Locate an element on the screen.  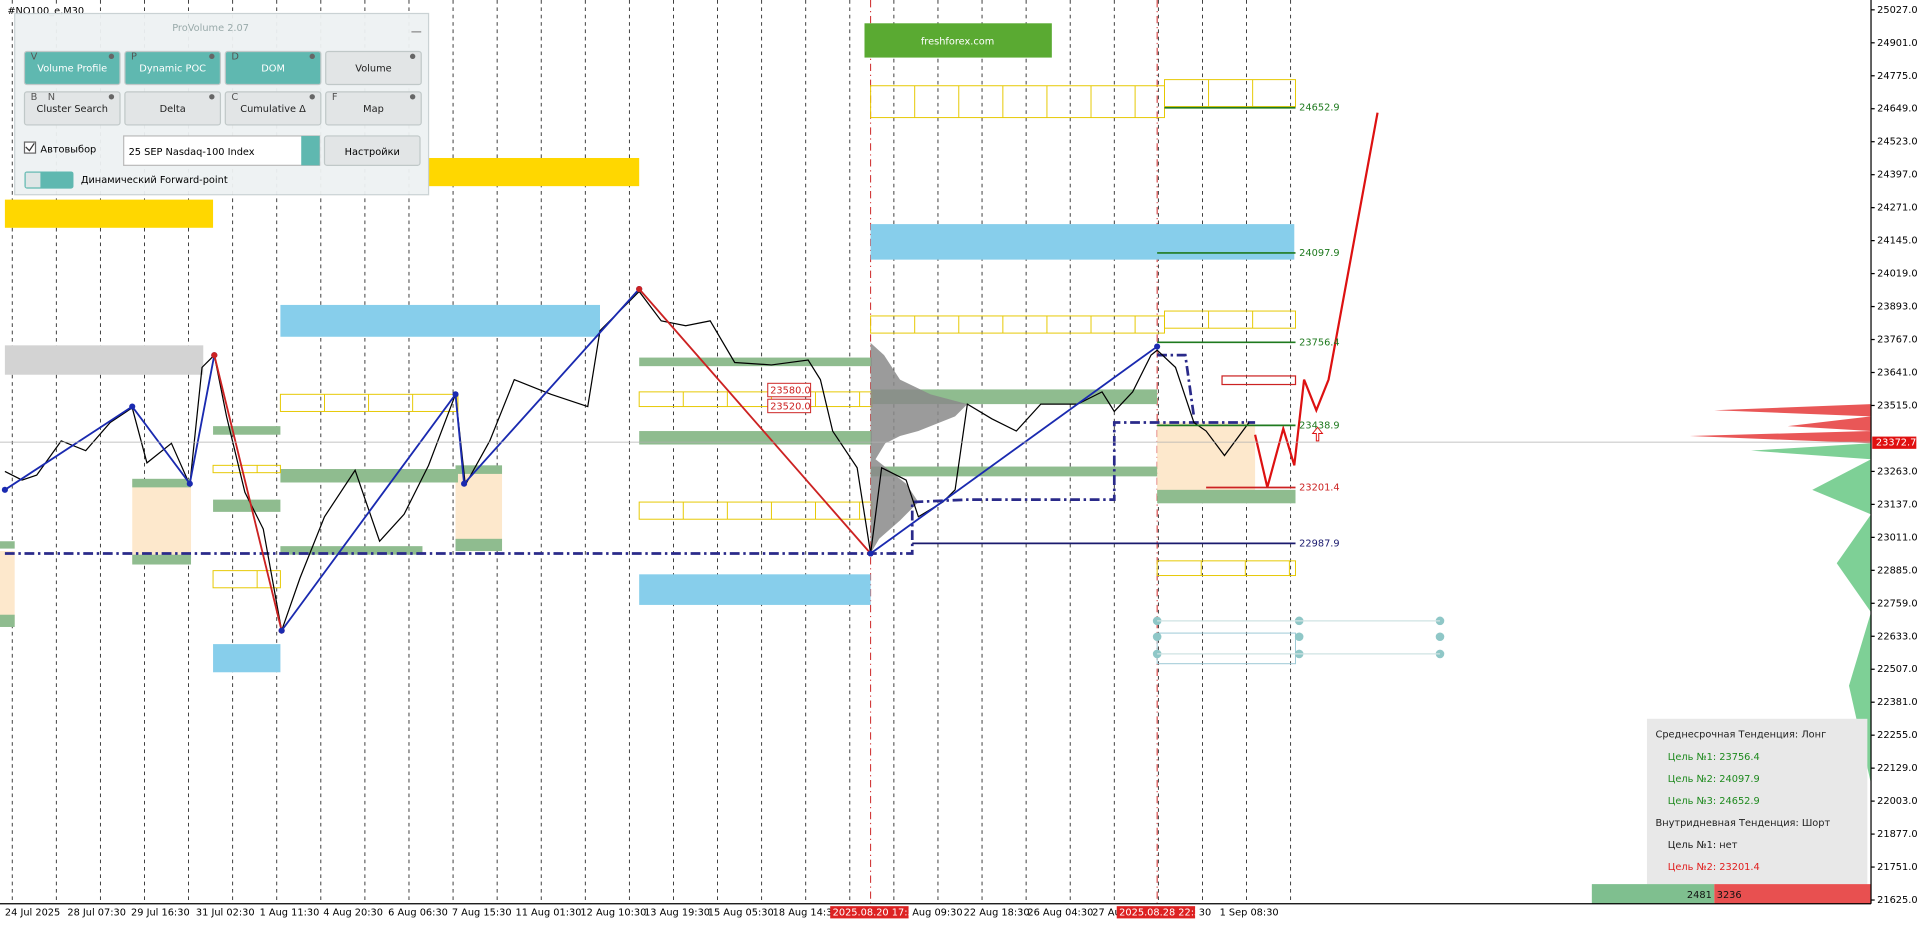
target-level-label: 24097.9 is located at coordinates (1319, 253).